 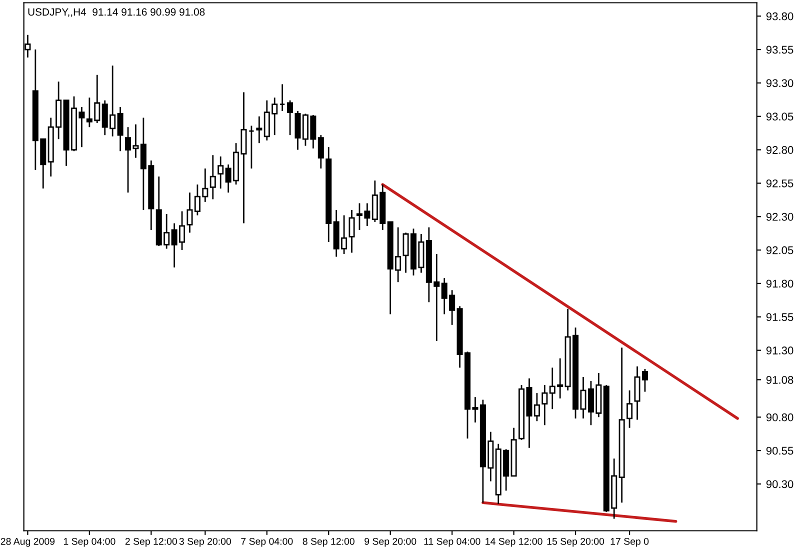 What do you see at coordinates (780, 50) in the screenshot?
I see `y-tick-label: 93.55` at bounding box center [780, 50].